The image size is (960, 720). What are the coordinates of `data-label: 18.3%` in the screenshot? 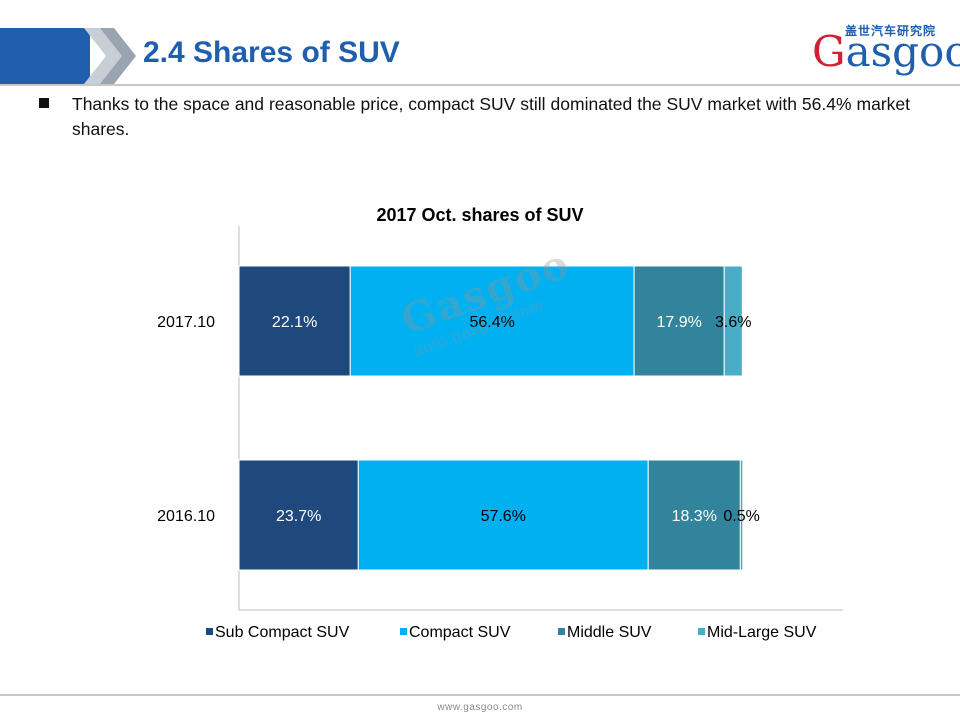 It's located at (694, 516).